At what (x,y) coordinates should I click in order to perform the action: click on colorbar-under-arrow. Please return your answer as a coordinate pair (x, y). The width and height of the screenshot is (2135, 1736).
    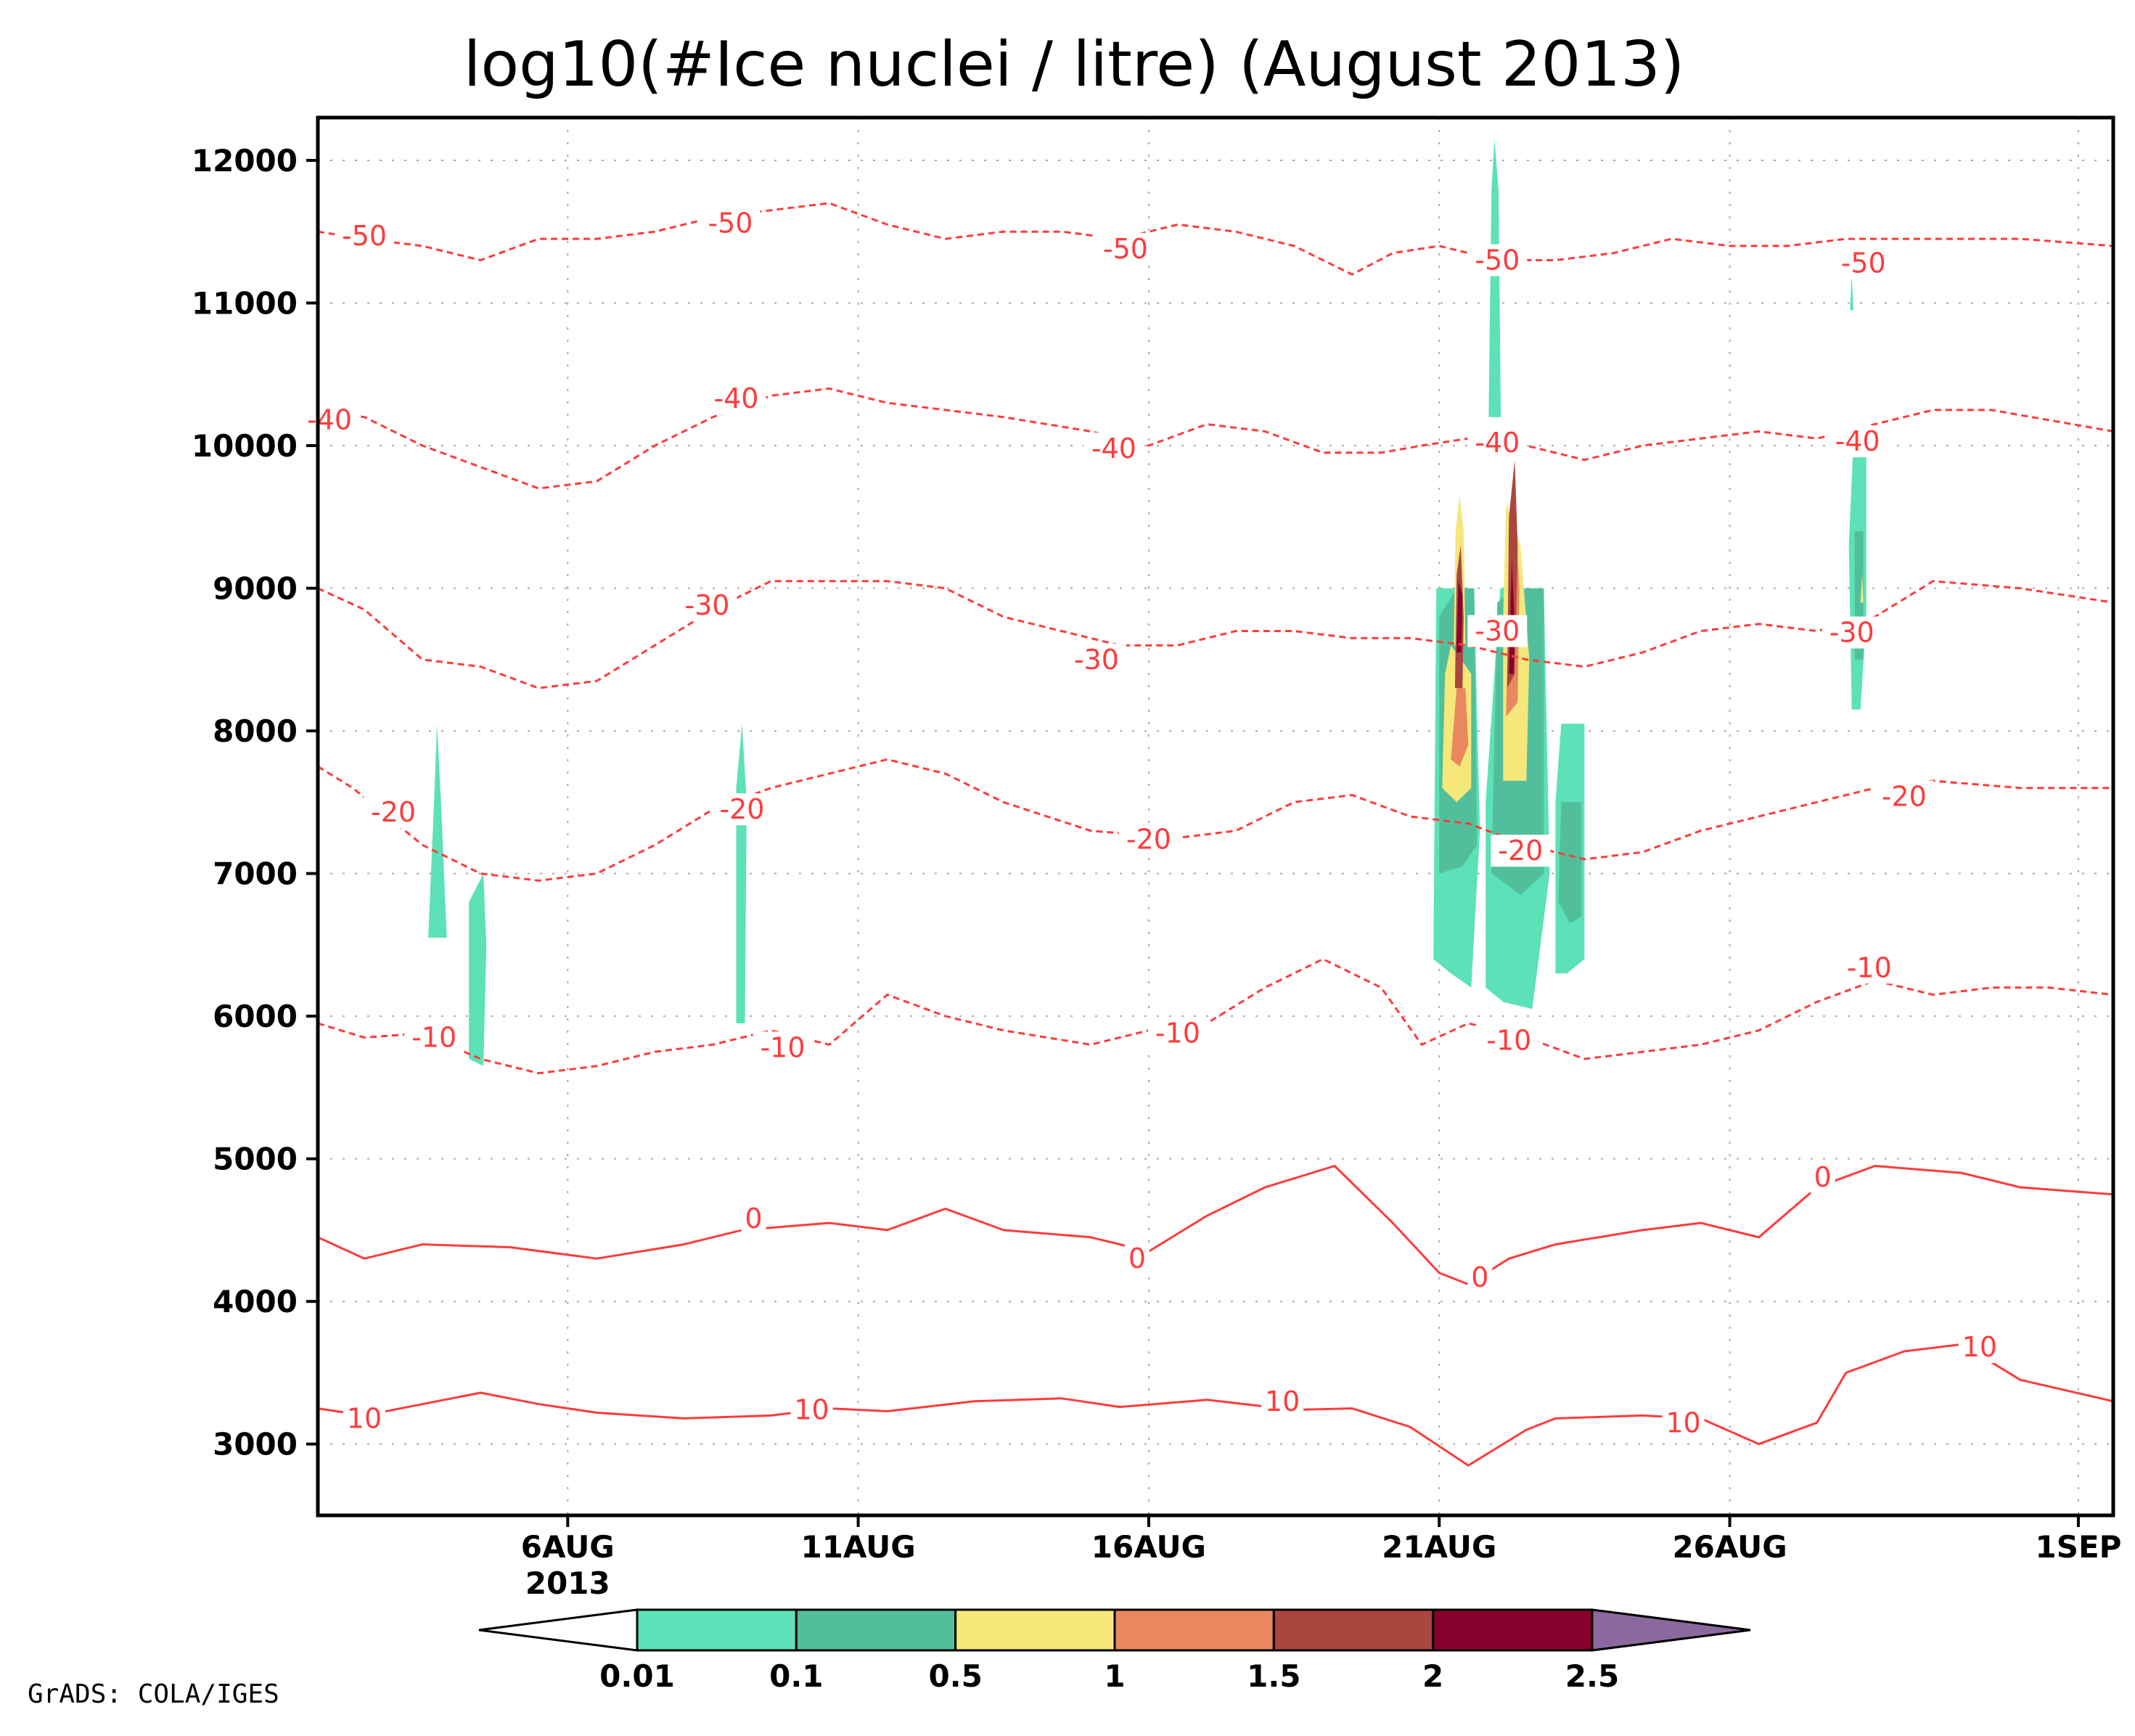
    Looking at the image, I should click on (558, 1630).